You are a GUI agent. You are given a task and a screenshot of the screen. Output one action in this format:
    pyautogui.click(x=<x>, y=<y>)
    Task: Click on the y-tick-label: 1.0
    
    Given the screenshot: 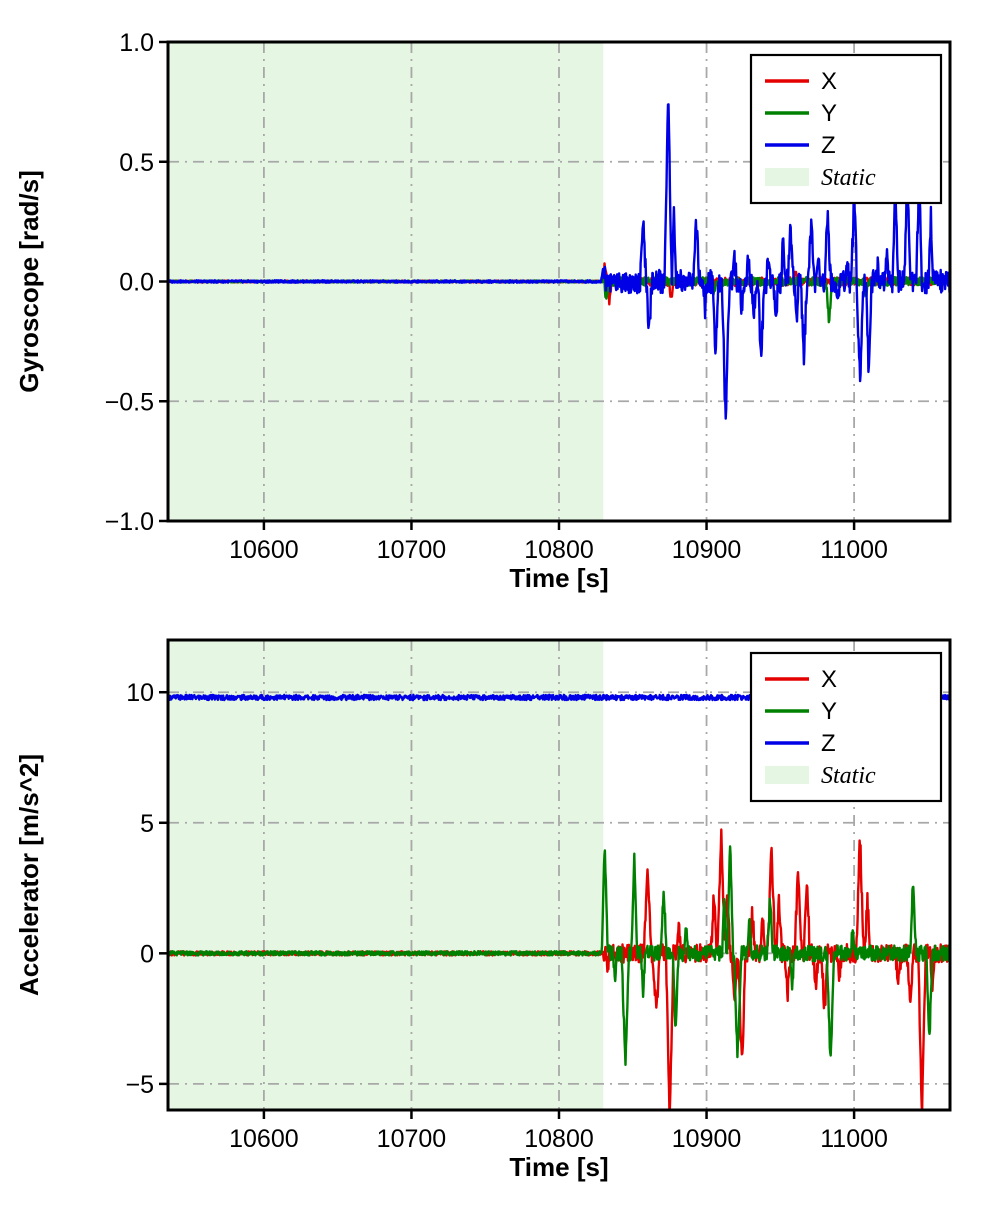 What is the action you would take?
    pyautogui.click(x=136, y=43)
    